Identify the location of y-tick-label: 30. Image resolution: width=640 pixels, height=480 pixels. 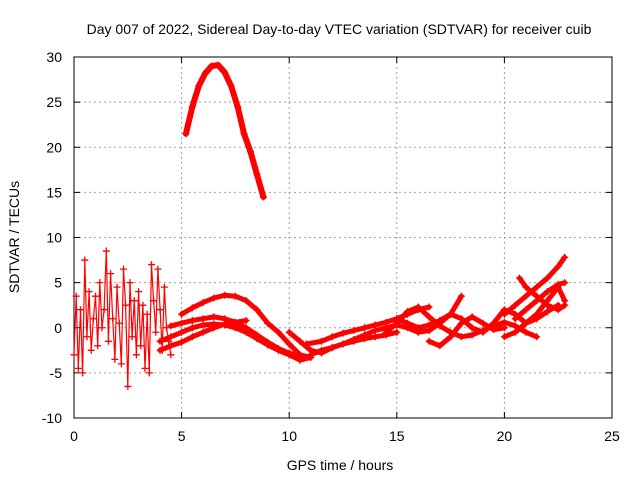
(54, 57).